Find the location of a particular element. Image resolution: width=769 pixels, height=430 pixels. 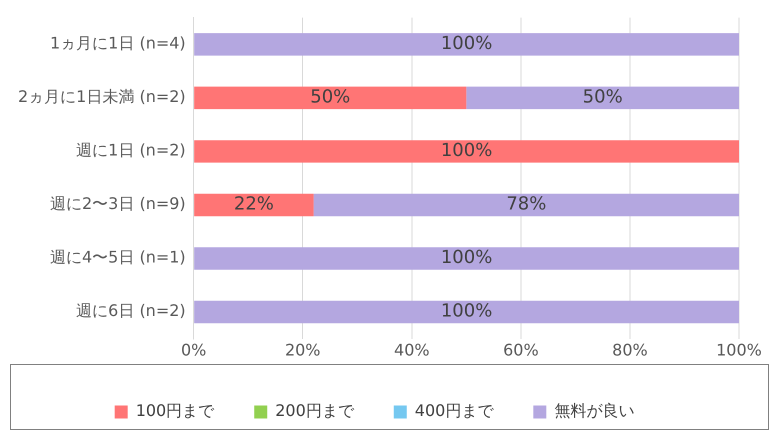

x-tick-label: 20% is located at coordinates (302, 350).